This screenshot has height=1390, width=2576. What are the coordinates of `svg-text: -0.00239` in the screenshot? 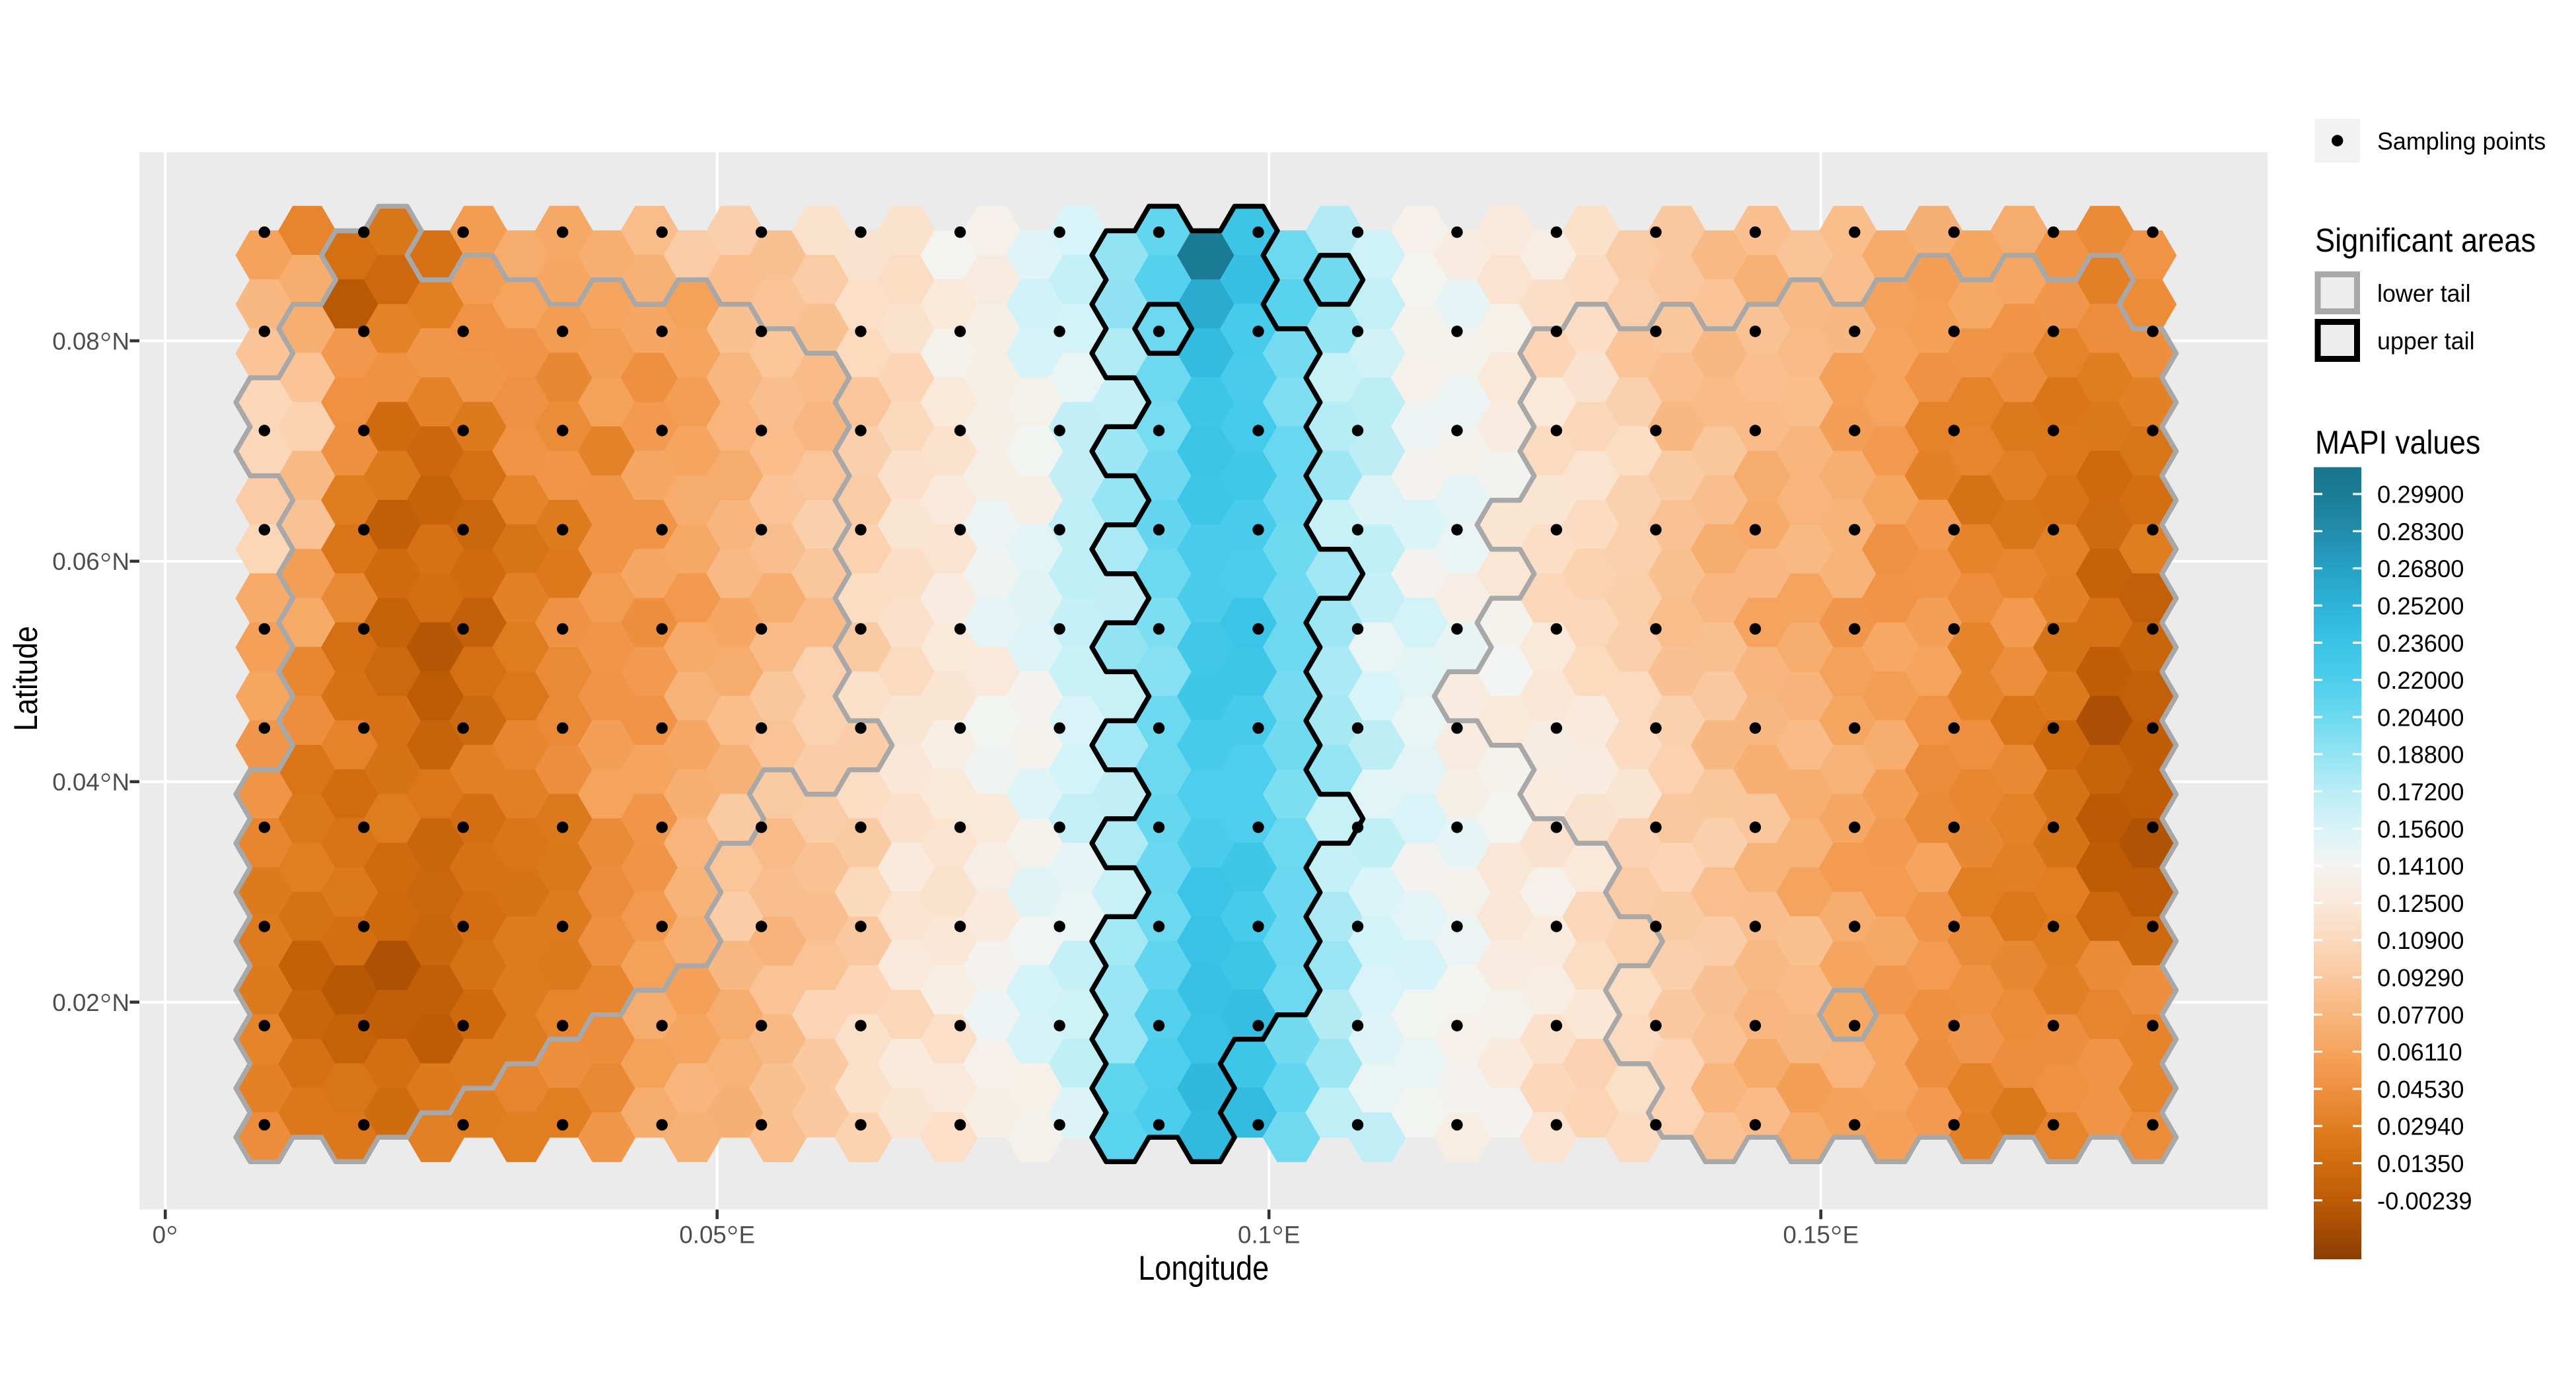 It's located at (2424, 1201).